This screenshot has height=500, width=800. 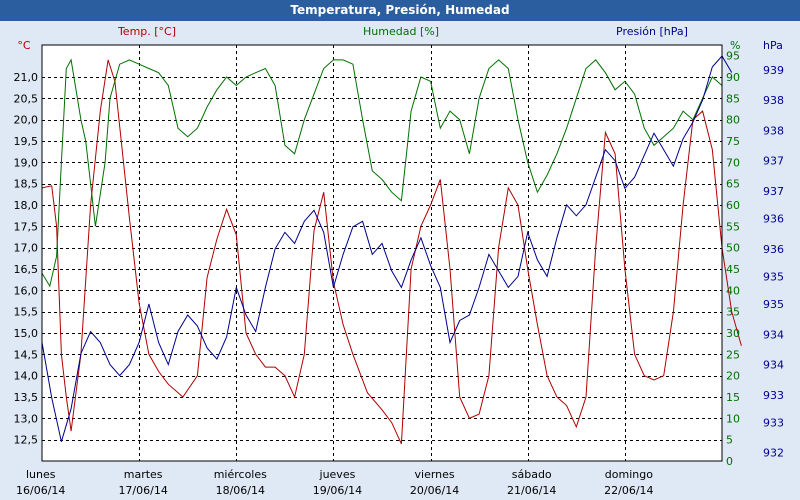 What do you see at coordinates (434, 490) in the screenshot?
I see `x-date-label: 20/06/14` at bounding box center [434, 490].